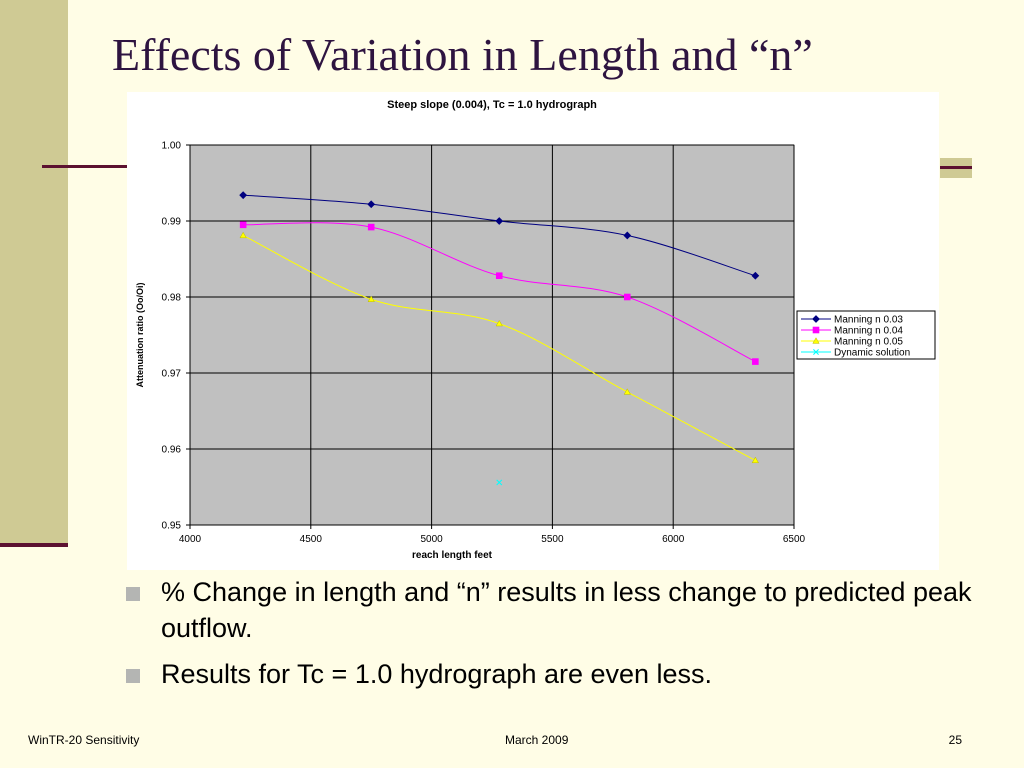 This screenshot has height=768, width=1024. I want to click on slide-title: Effects of Variation in Length and “n”, so click(462, 54).